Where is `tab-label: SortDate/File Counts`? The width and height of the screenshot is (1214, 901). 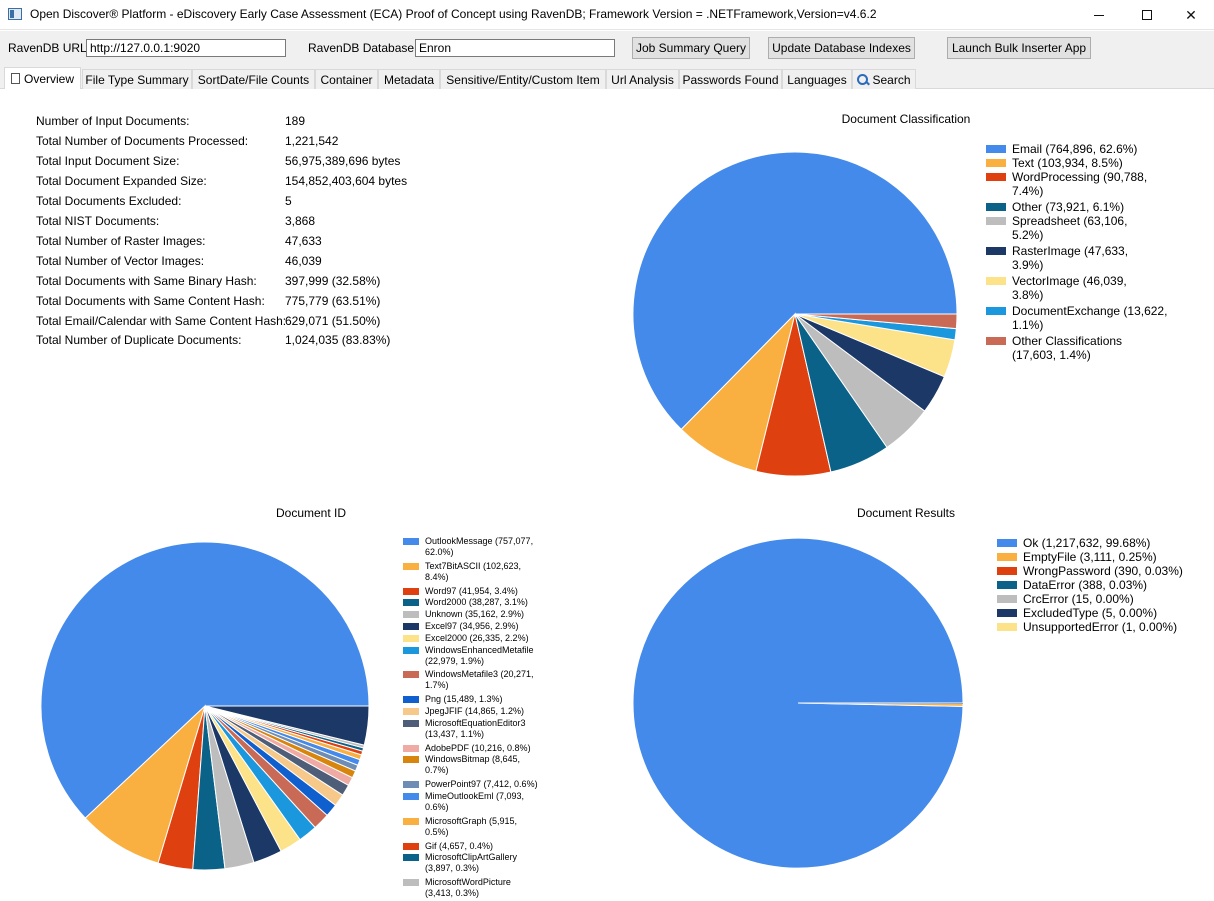 tab-label: SortDate/File Counts is located at coordinates (253, 79).